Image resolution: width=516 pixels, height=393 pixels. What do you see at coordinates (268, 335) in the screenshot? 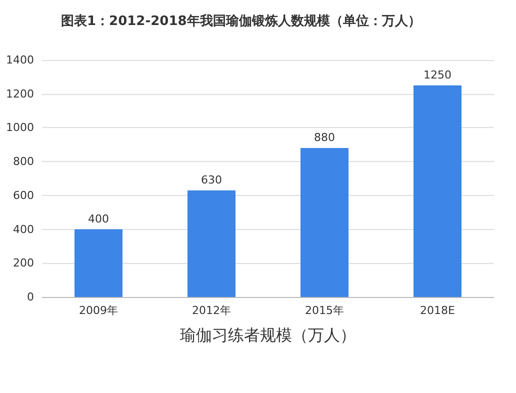
I see `x-axis-title: 瑜伽习练者规模（万人）` at bounding box center [268, 335].